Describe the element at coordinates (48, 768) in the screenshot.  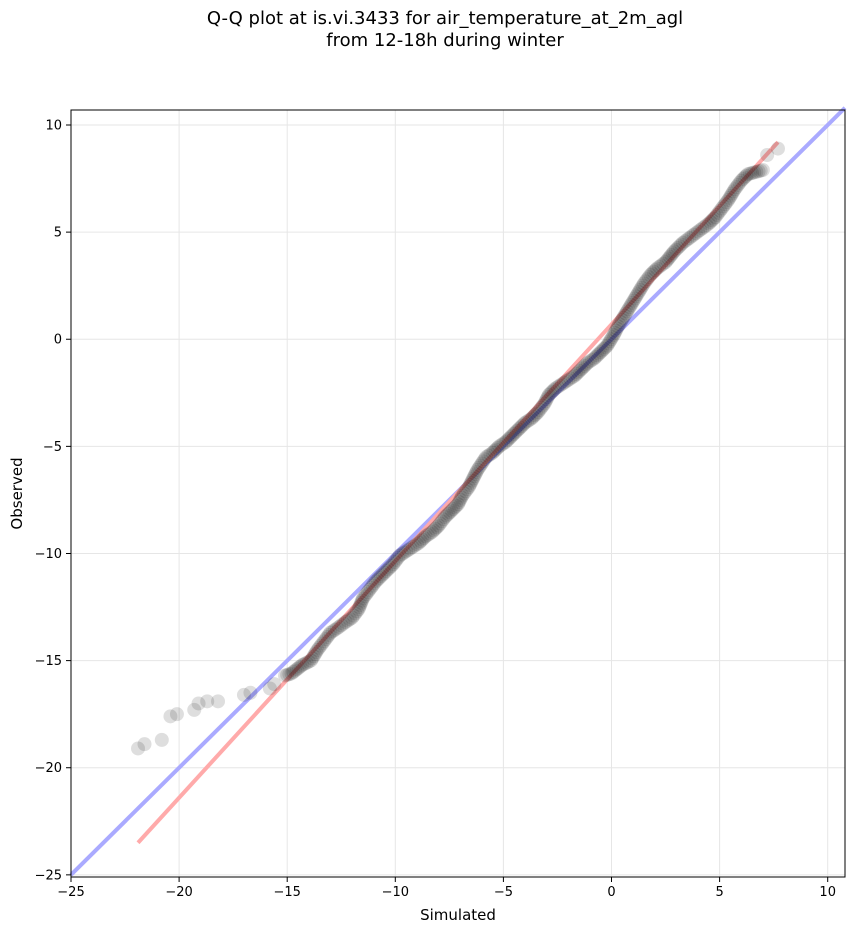
I see `y-tick-label: −20` at that location.